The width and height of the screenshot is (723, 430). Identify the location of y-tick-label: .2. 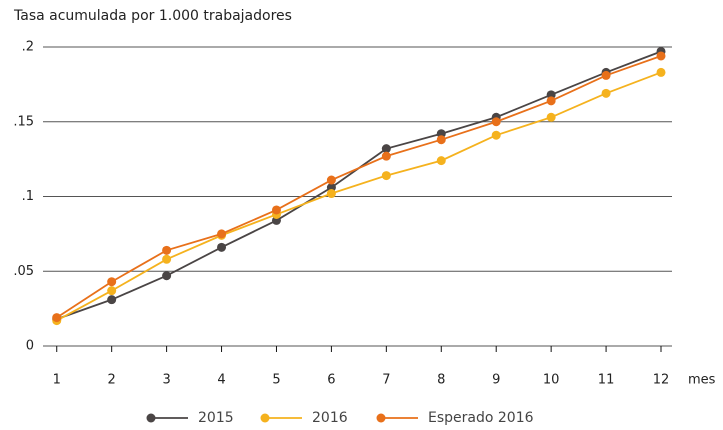
(28, 47).